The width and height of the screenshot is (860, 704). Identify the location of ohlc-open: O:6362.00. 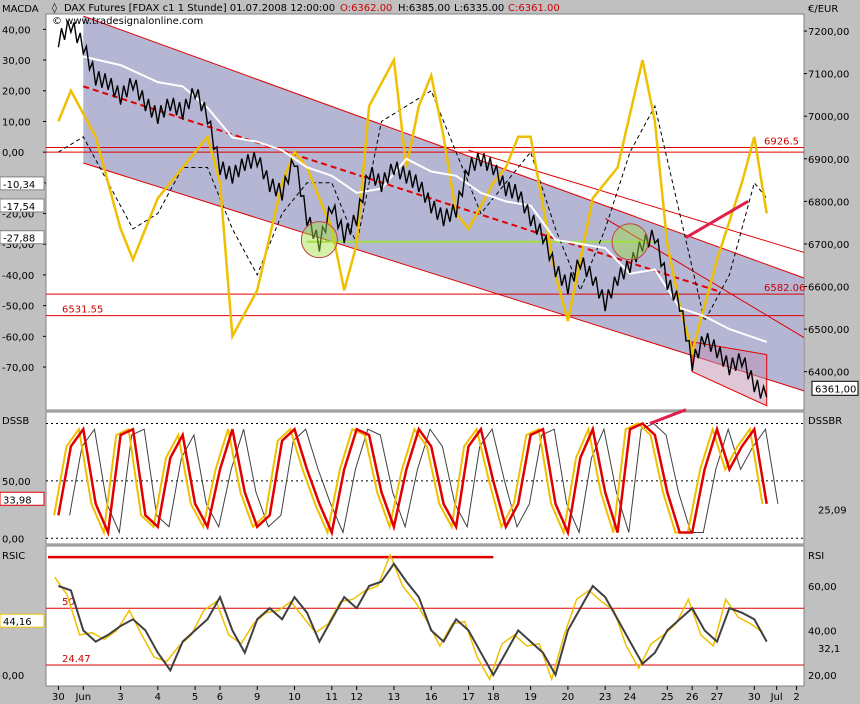
(366, 8).